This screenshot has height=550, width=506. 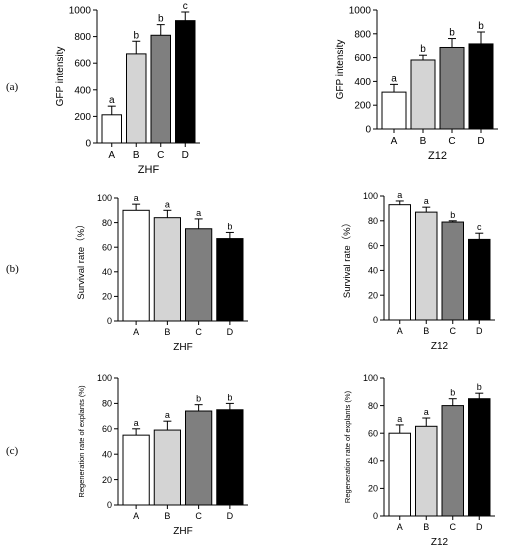 What do you see at coordinates (360, 11) in the screenshot?
I see `y-tick-label: 1000` at bounding box center [360, 11].